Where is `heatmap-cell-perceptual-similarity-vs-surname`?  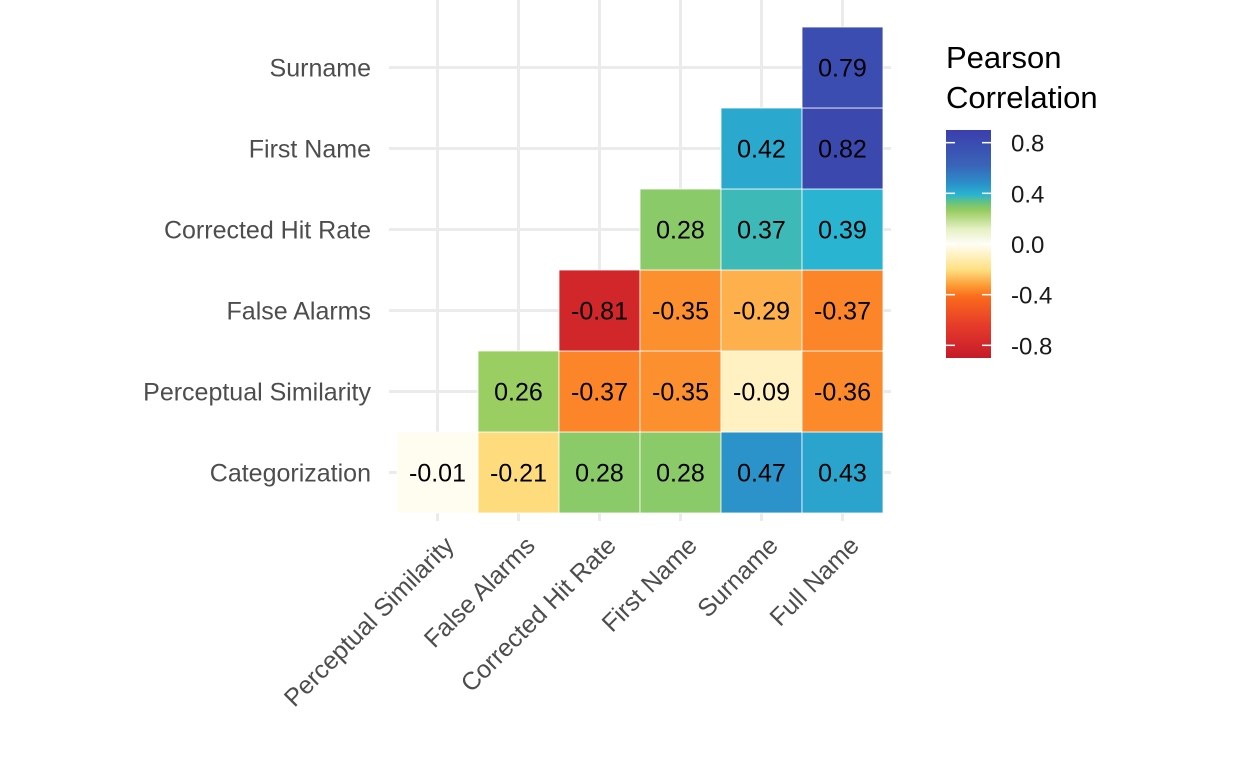
heatmap-cell-perceptual-similarity-vs-surname is located at coordinates (761, 391).